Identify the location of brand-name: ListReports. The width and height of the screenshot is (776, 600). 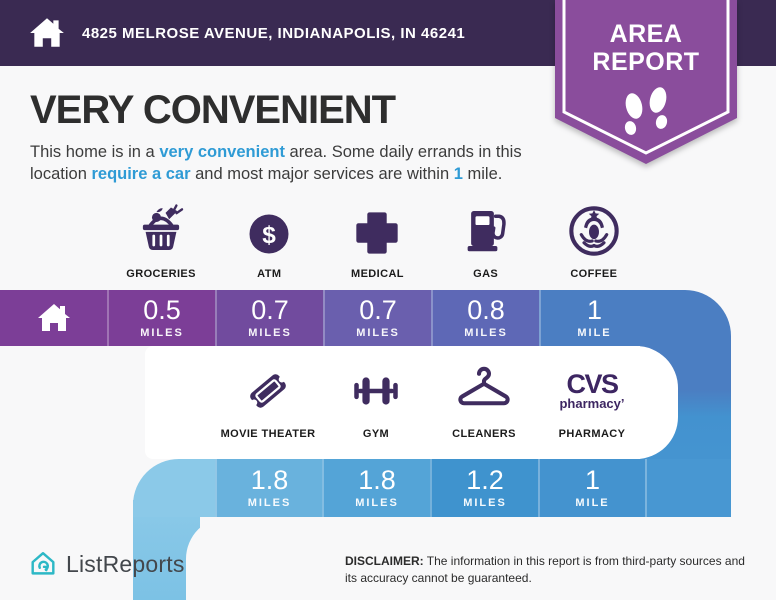
(125, 563).